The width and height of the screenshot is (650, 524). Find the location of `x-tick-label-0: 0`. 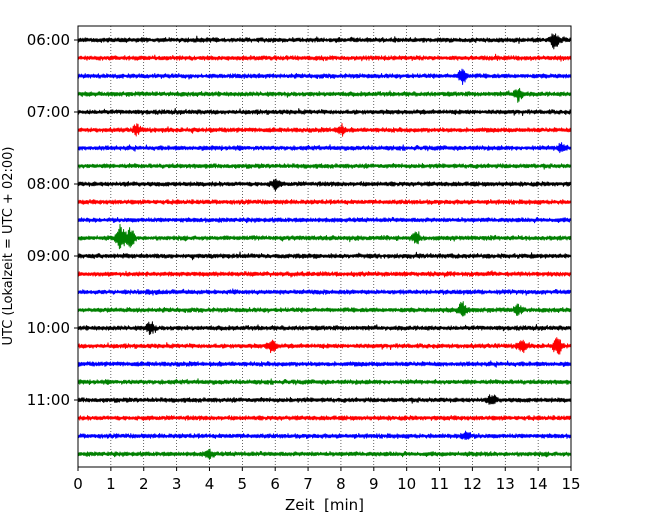

x-tick-label-0: 0 is located at coordinates (78, 484).